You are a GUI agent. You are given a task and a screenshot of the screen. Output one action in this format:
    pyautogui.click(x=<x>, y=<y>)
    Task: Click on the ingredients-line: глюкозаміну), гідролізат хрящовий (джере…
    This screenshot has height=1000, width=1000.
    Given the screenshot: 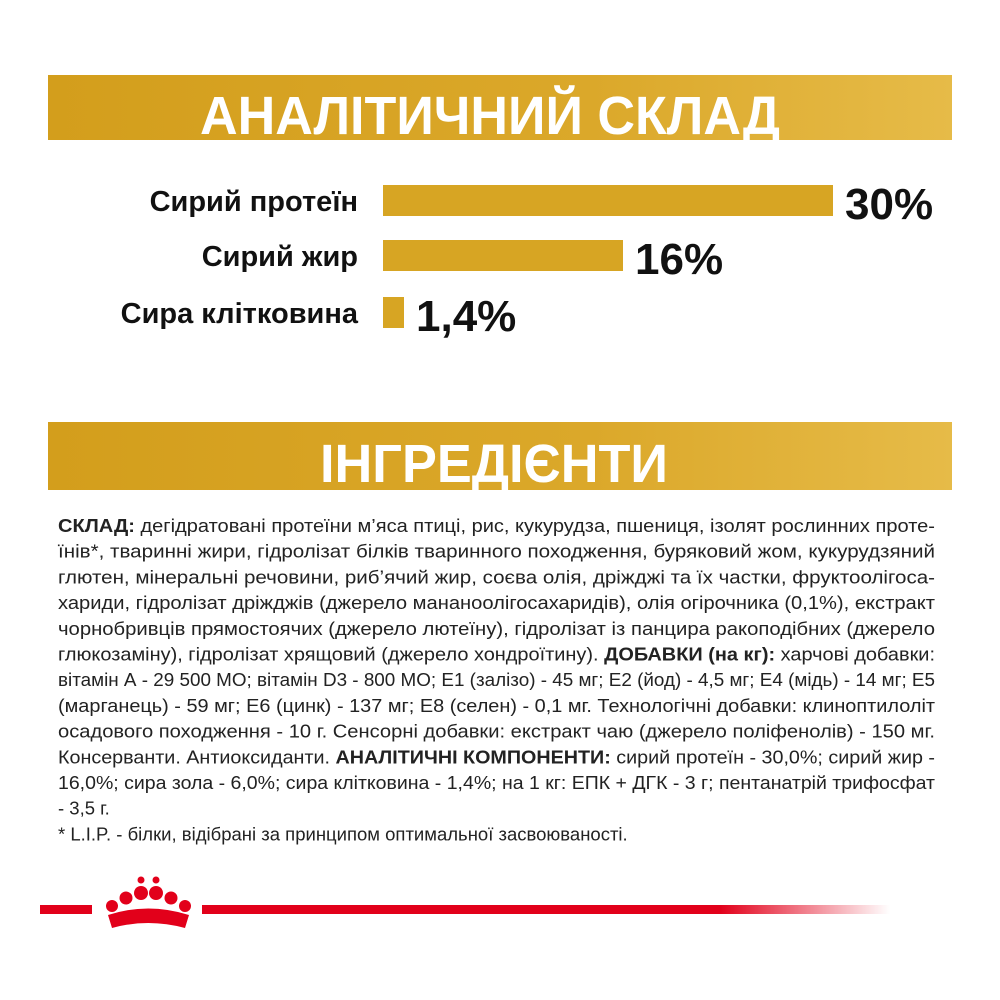 What is the action you would take?
    pyautogui.click(x=496, y=654)
    